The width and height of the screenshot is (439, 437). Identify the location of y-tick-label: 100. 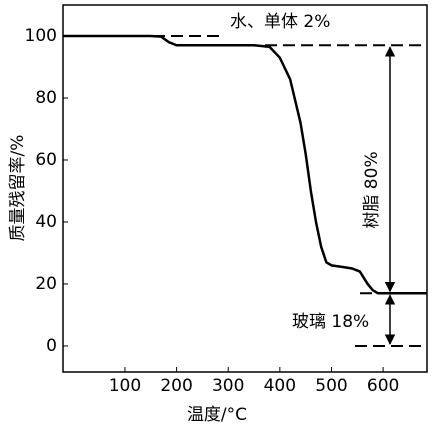
(41, 36).